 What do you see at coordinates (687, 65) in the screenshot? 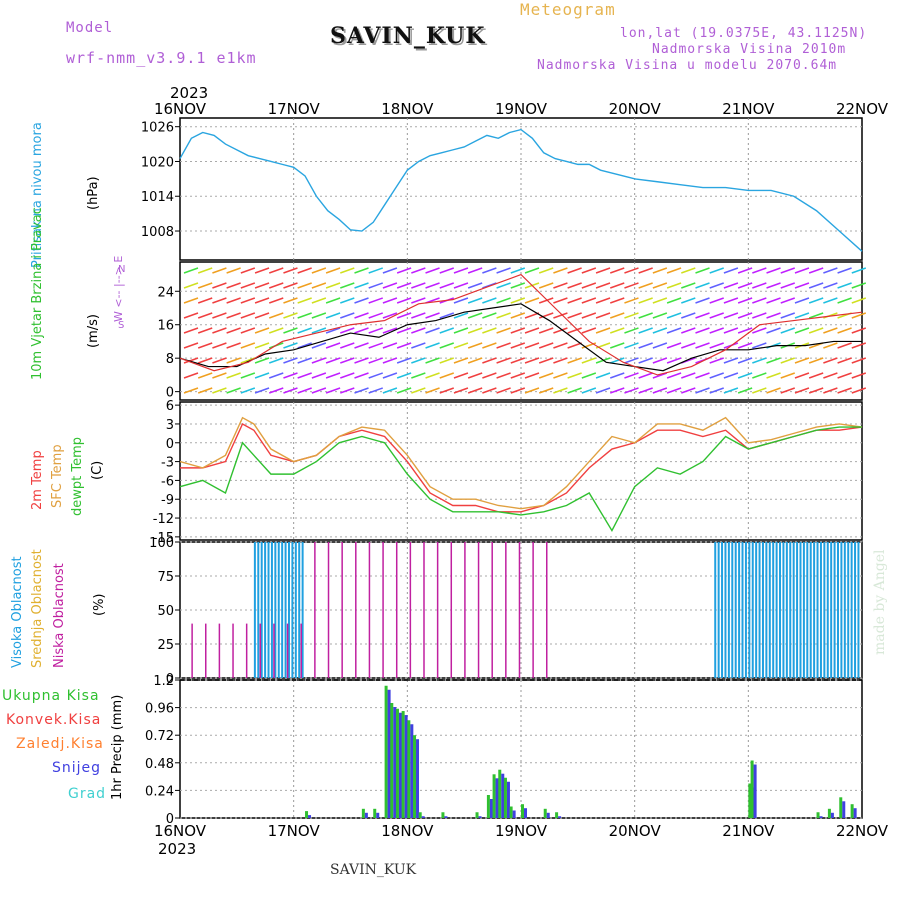
I see `model-elevation-label: Nadmorska Visina u modelu 2070.64m` at bounding box center [687, 65].